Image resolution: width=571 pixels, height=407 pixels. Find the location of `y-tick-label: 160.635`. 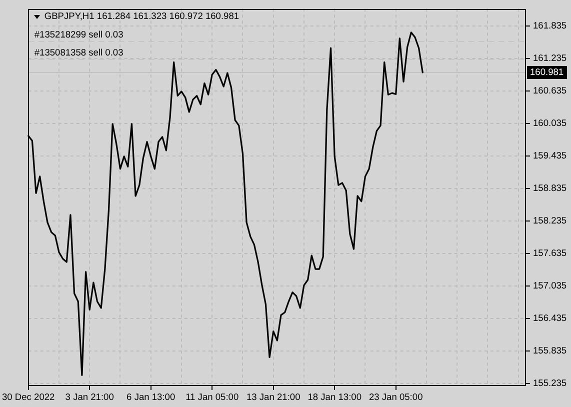

y-tick-label: 160.635 is located at coordinates (550, 91).